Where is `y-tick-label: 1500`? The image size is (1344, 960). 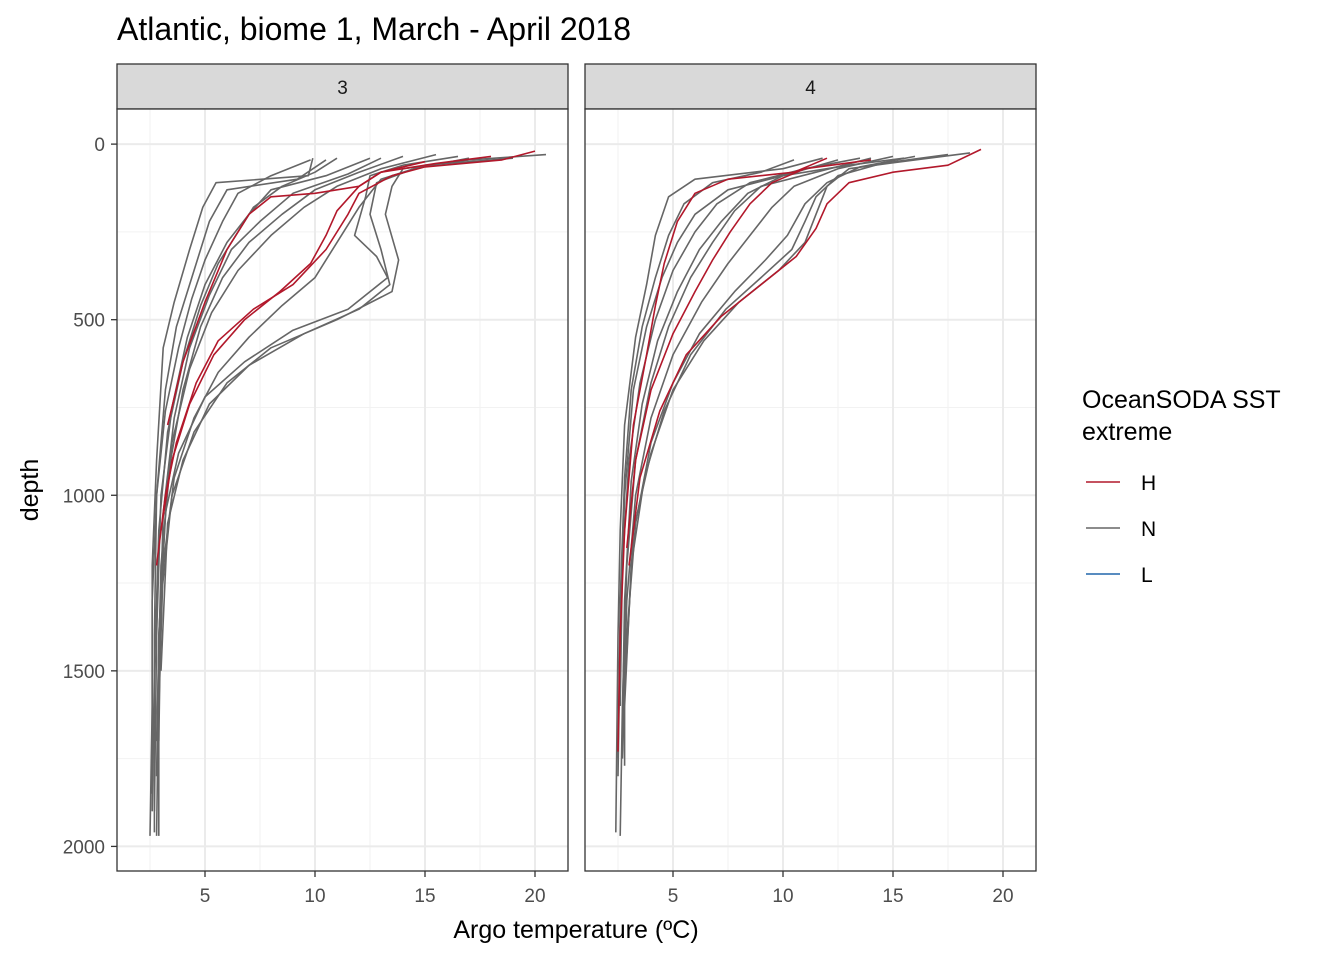 y-tick-label: 1500 is located at coordinates (84, 672).